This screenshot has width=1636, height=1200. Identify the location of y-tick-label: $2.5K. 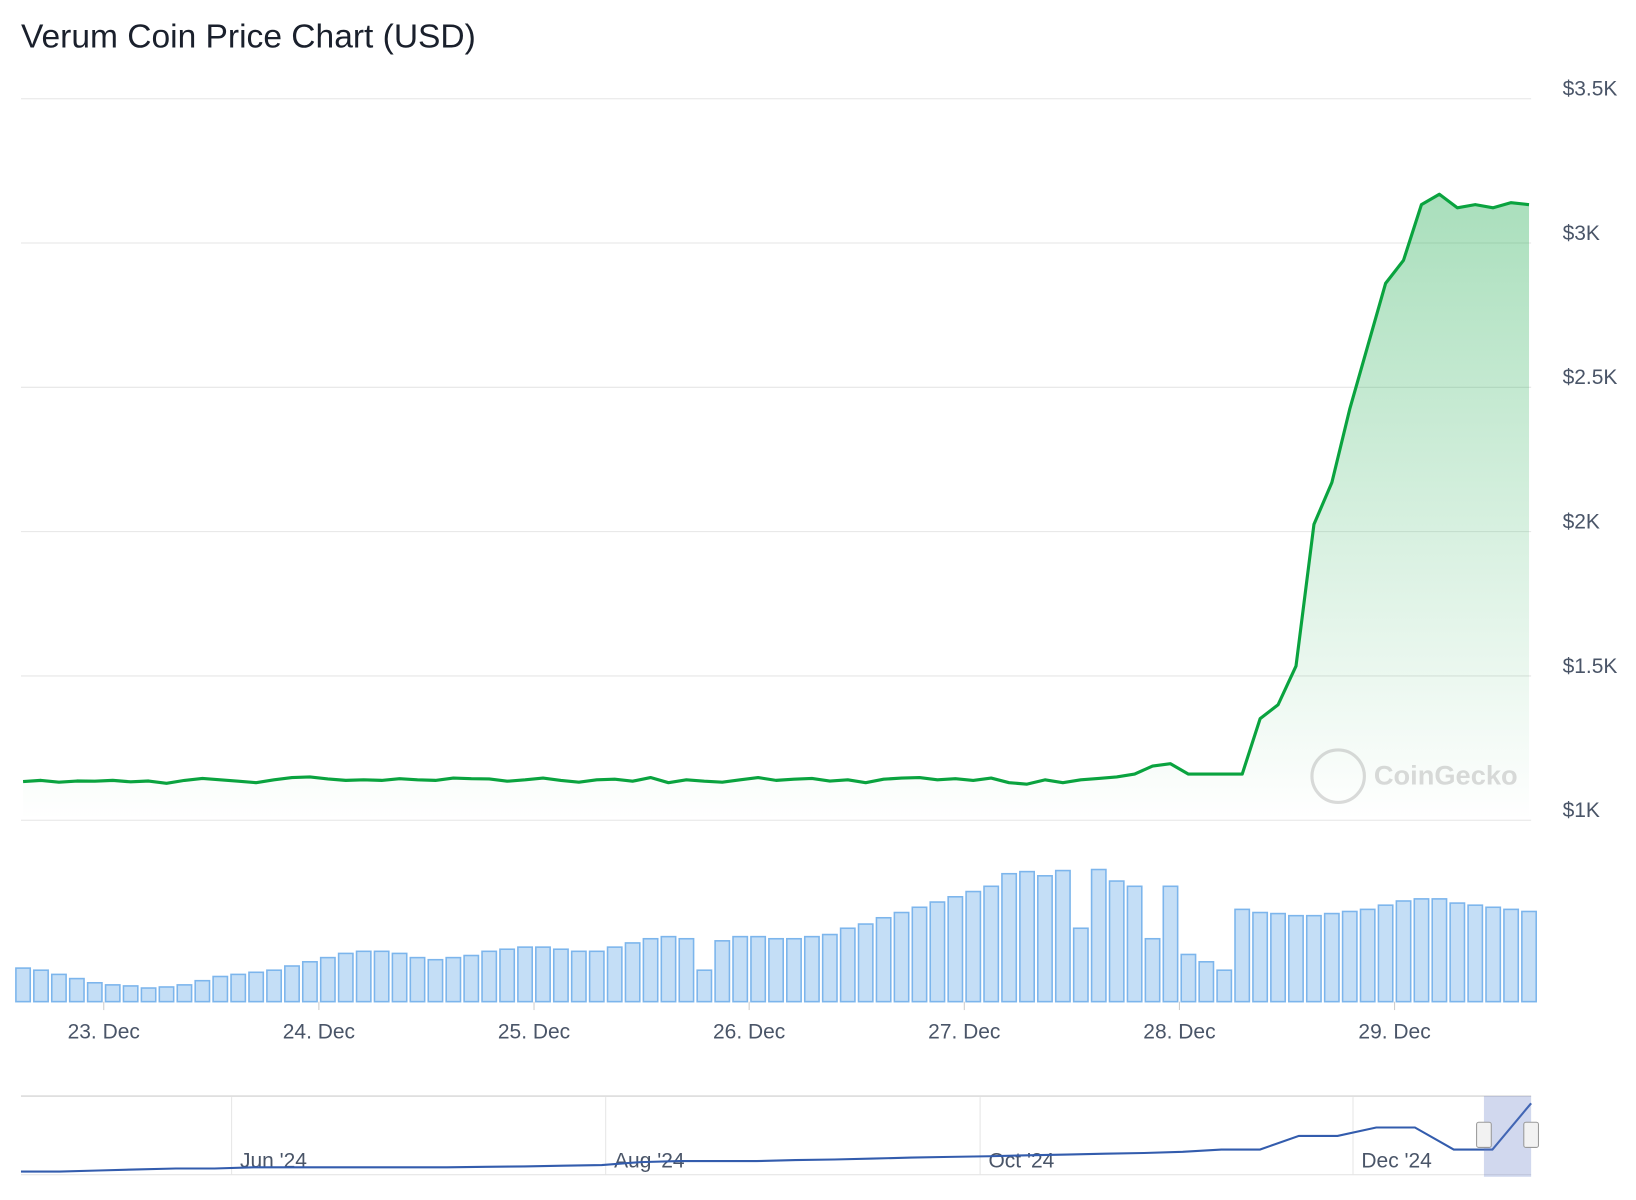
(1590, 377).